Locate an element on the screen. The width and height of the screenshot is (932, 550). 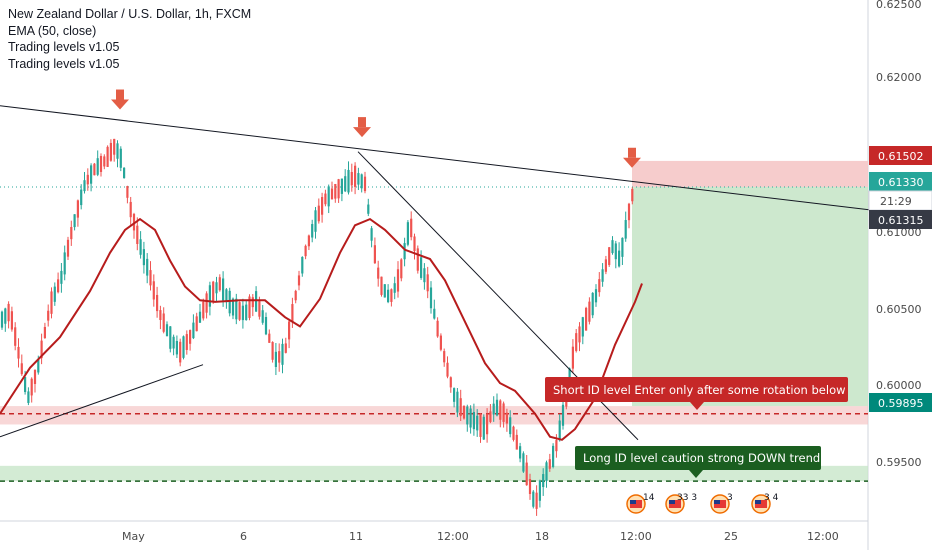
long-id-callout-box is located at coordinates (698, 458).